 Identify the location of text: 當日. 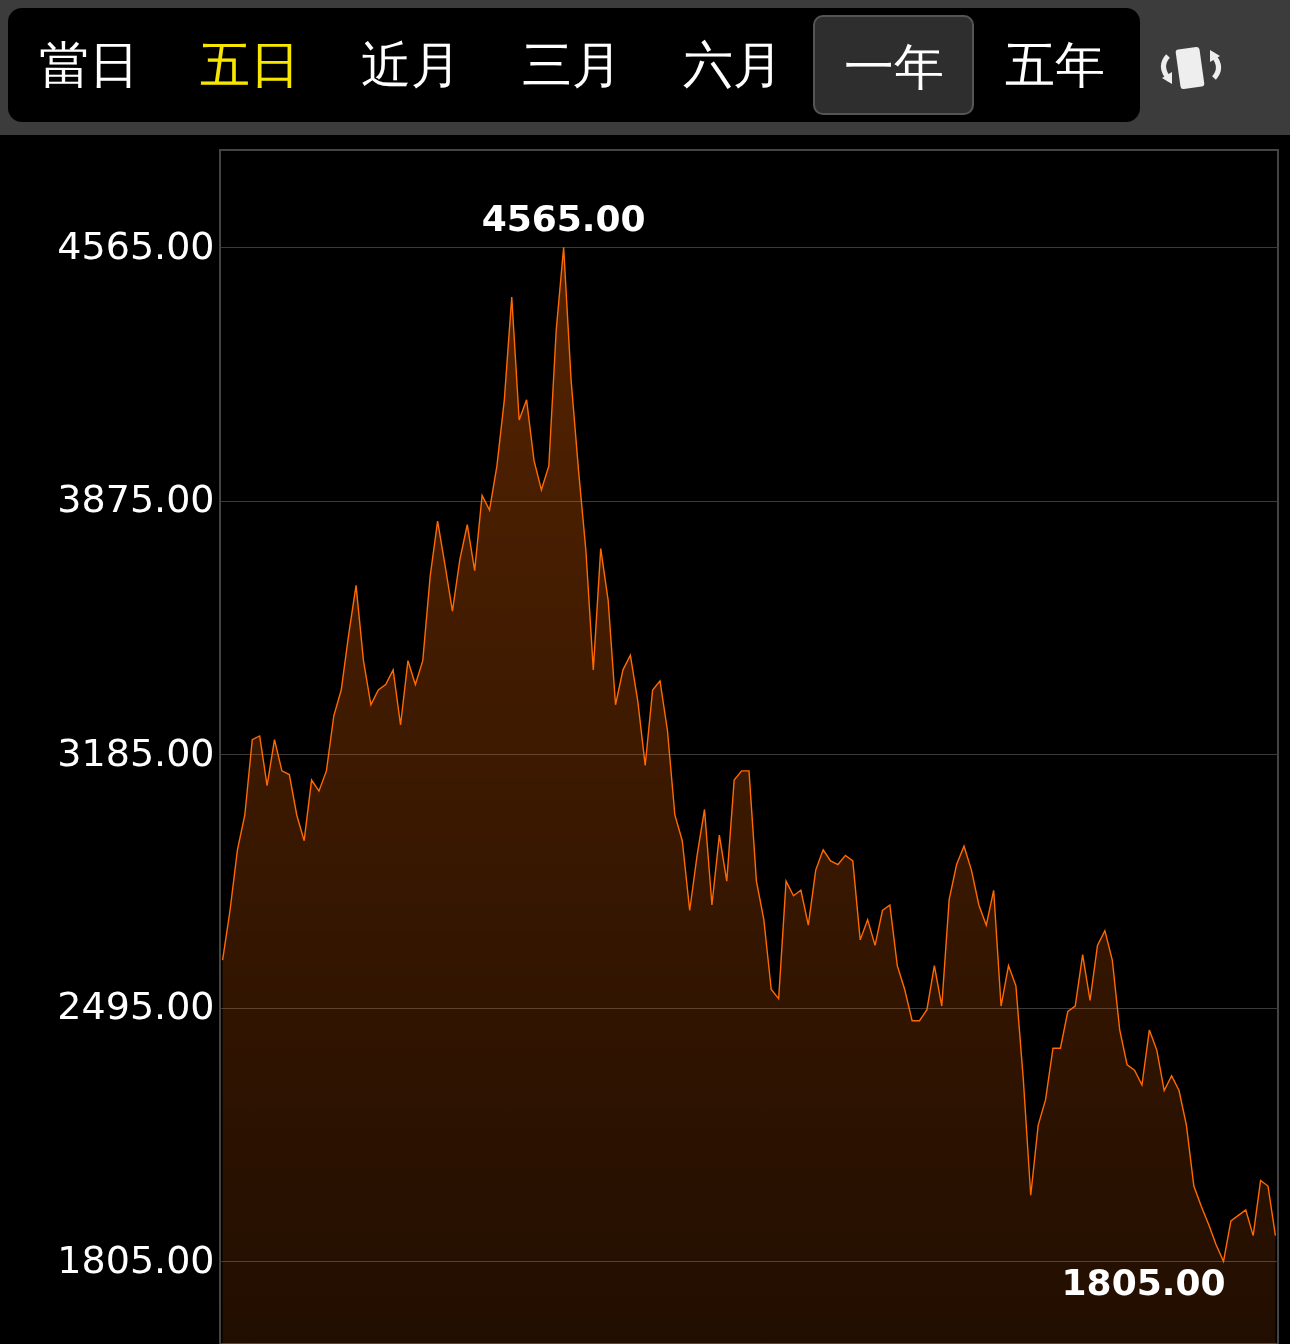
(88, 65).